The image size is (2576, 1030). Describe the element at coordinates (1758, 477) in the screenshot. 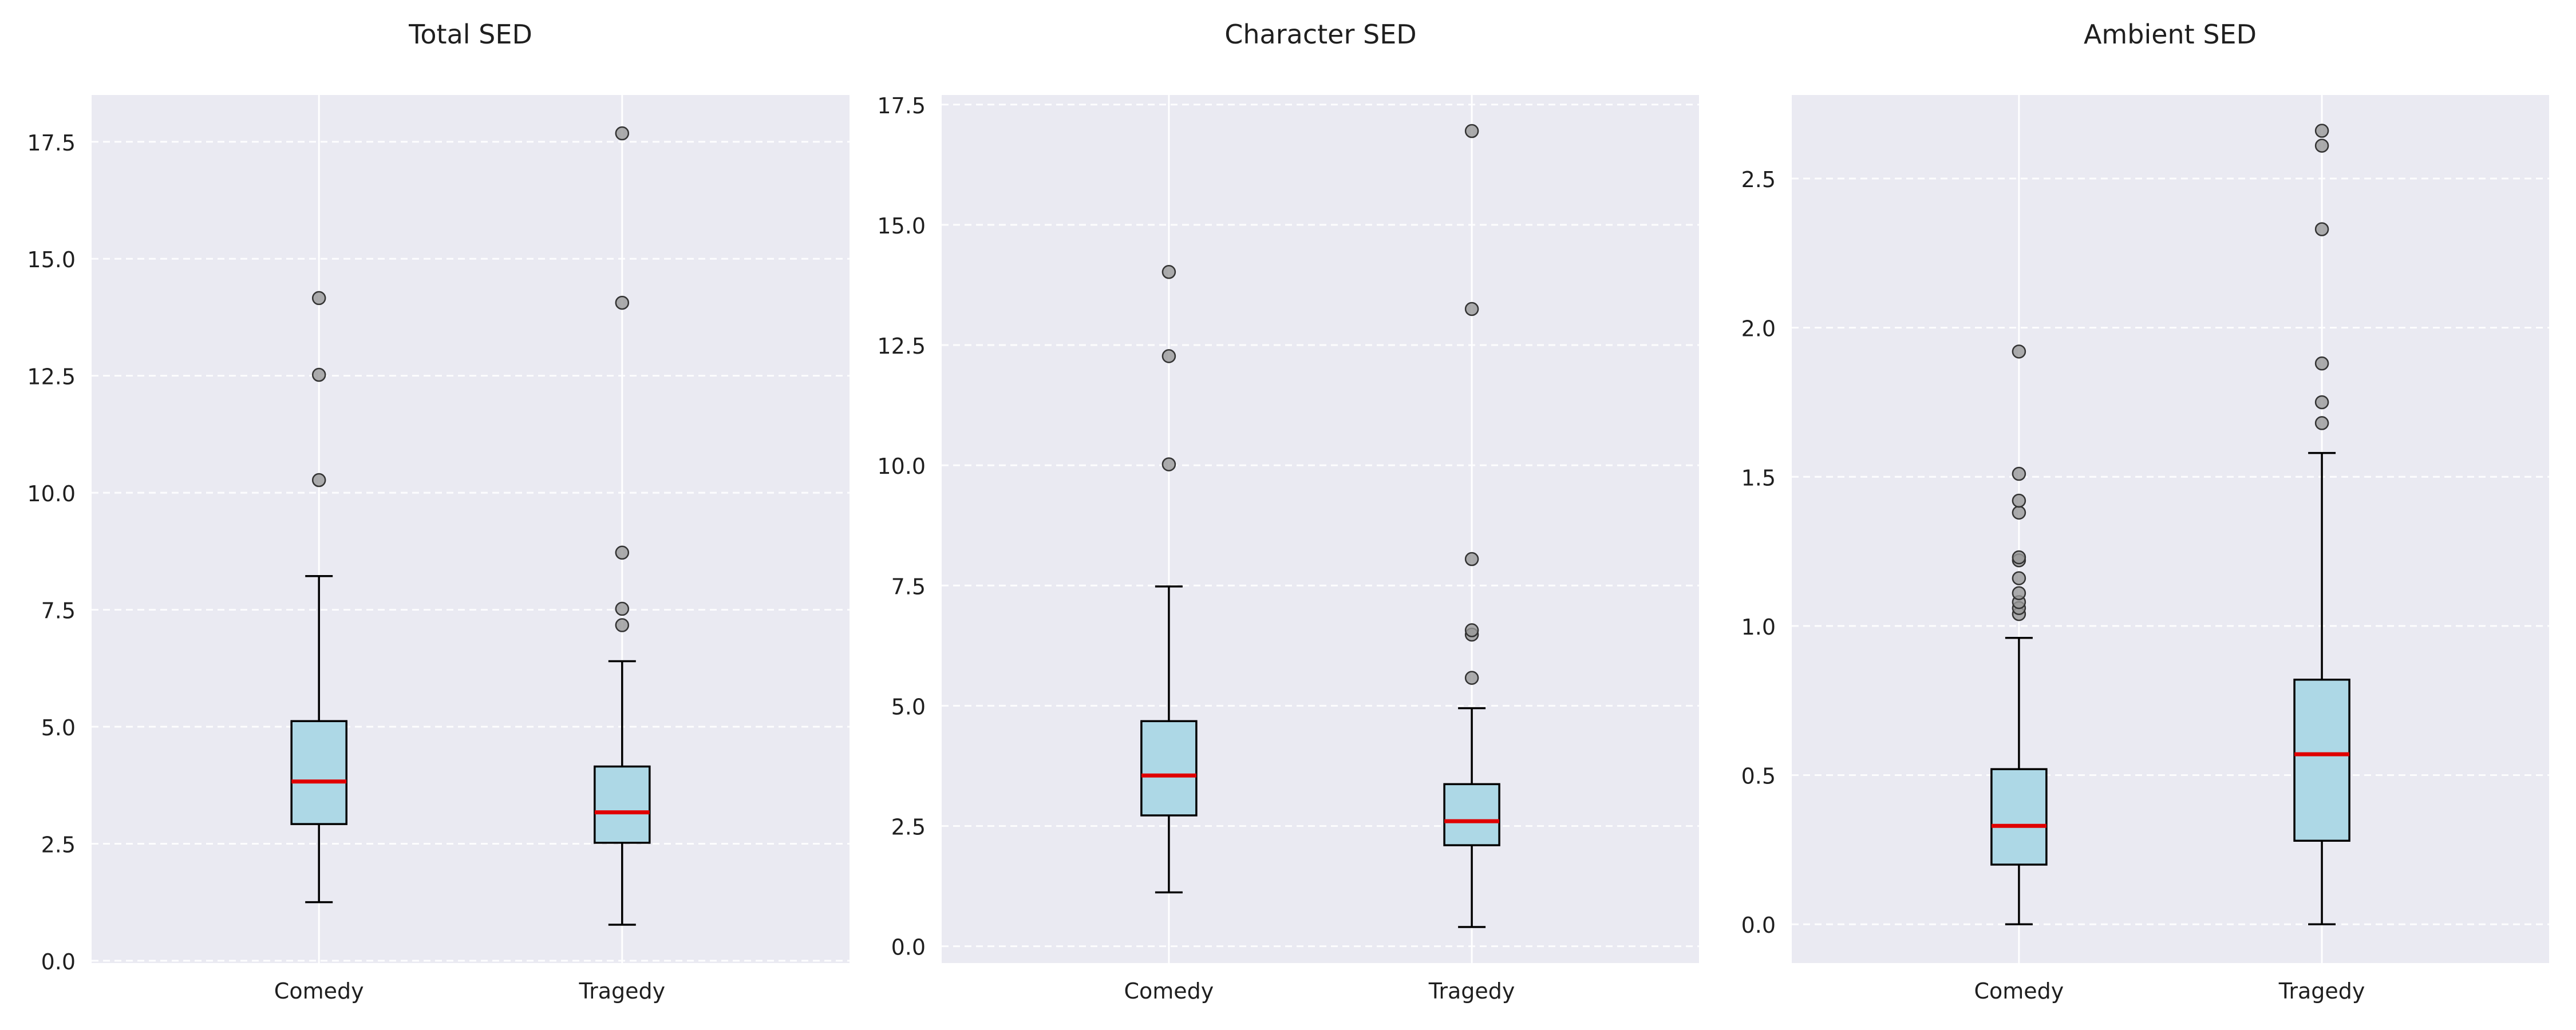

I see `y-tick-label: 1.5` at that location.